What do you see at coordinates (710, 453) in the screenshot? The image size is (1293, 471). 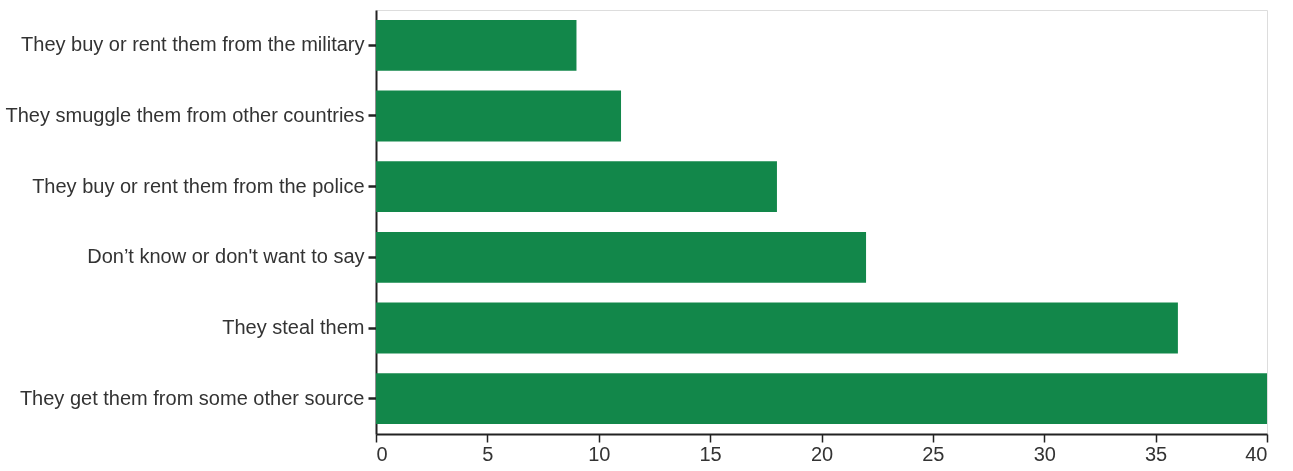 I see `x-tick-label: 15` at bounding box center [710, 453].